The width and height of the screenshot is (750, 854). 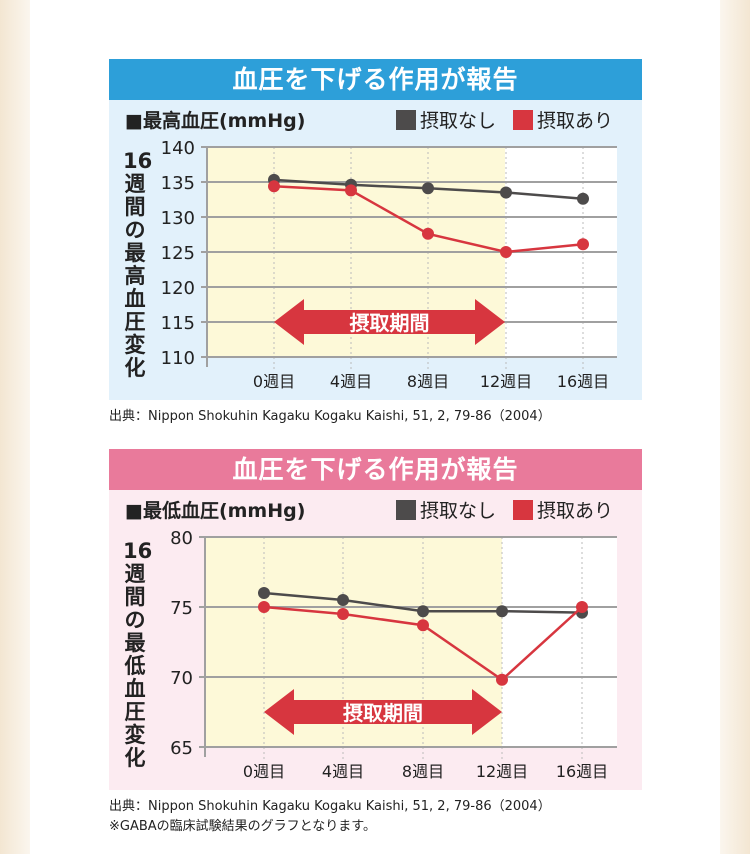 I want to click on y-tick-label: 75, so click(x=181, y=608).